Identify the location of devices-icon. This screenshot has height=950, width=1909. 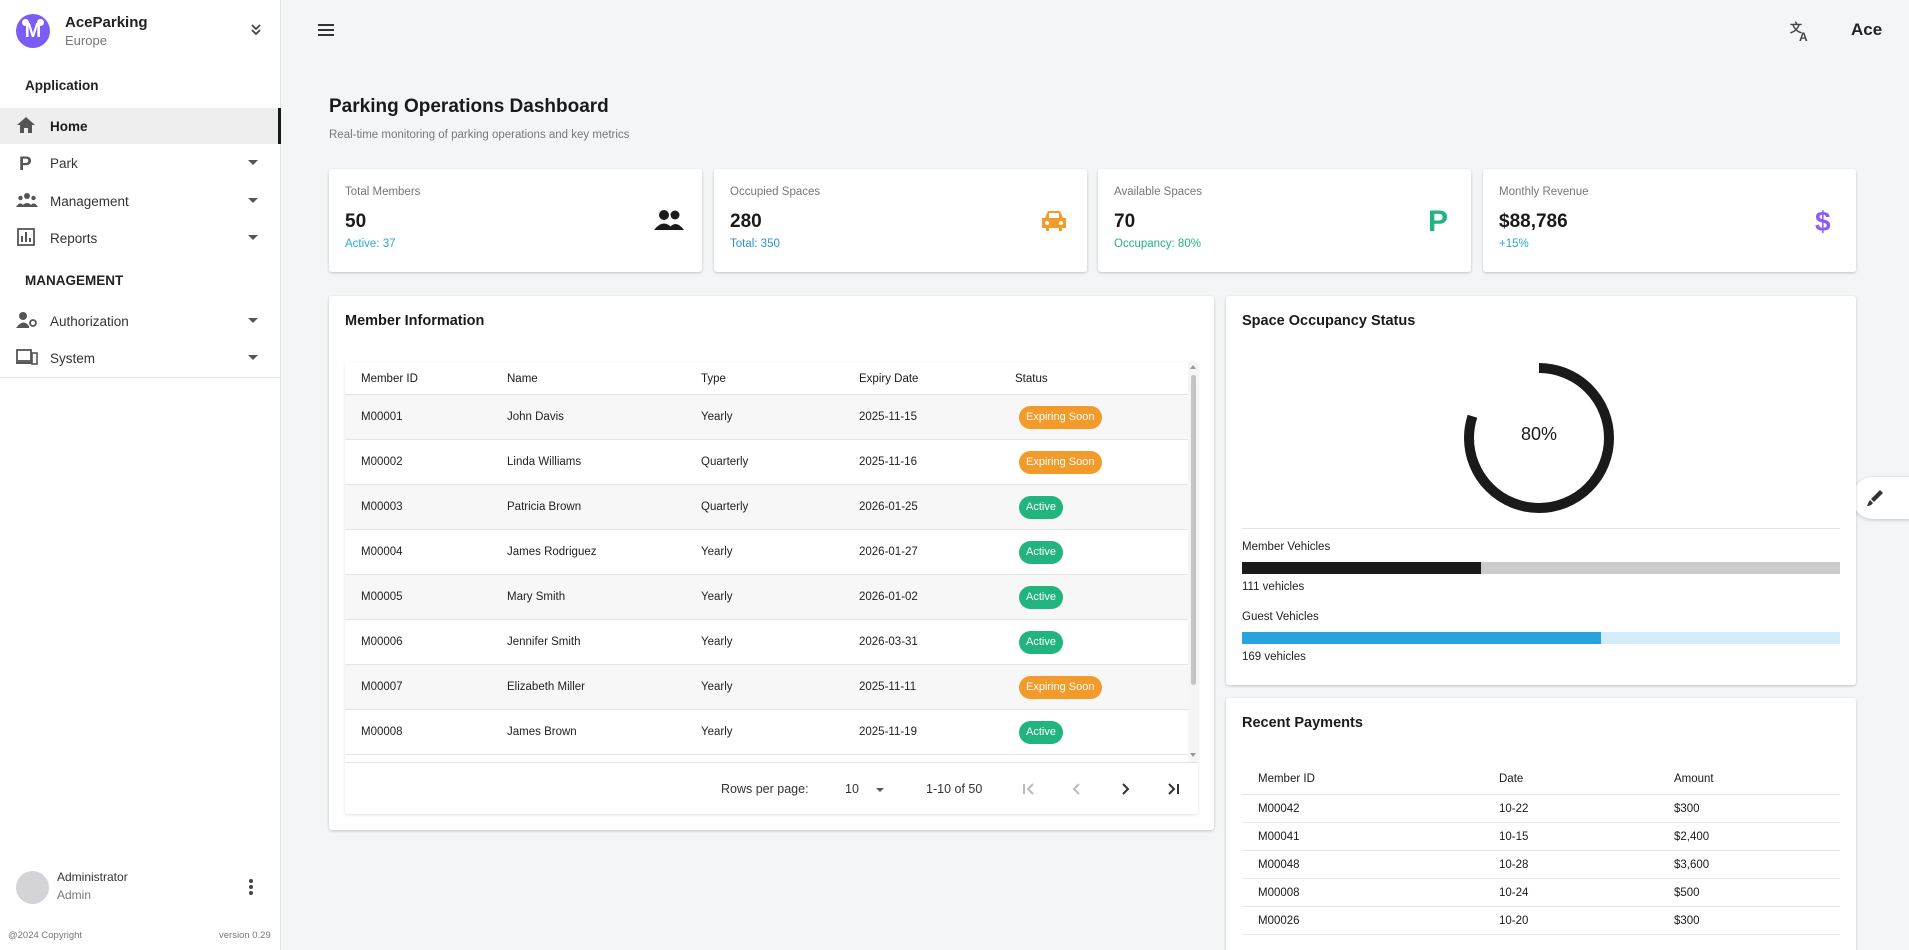
(27, 358).